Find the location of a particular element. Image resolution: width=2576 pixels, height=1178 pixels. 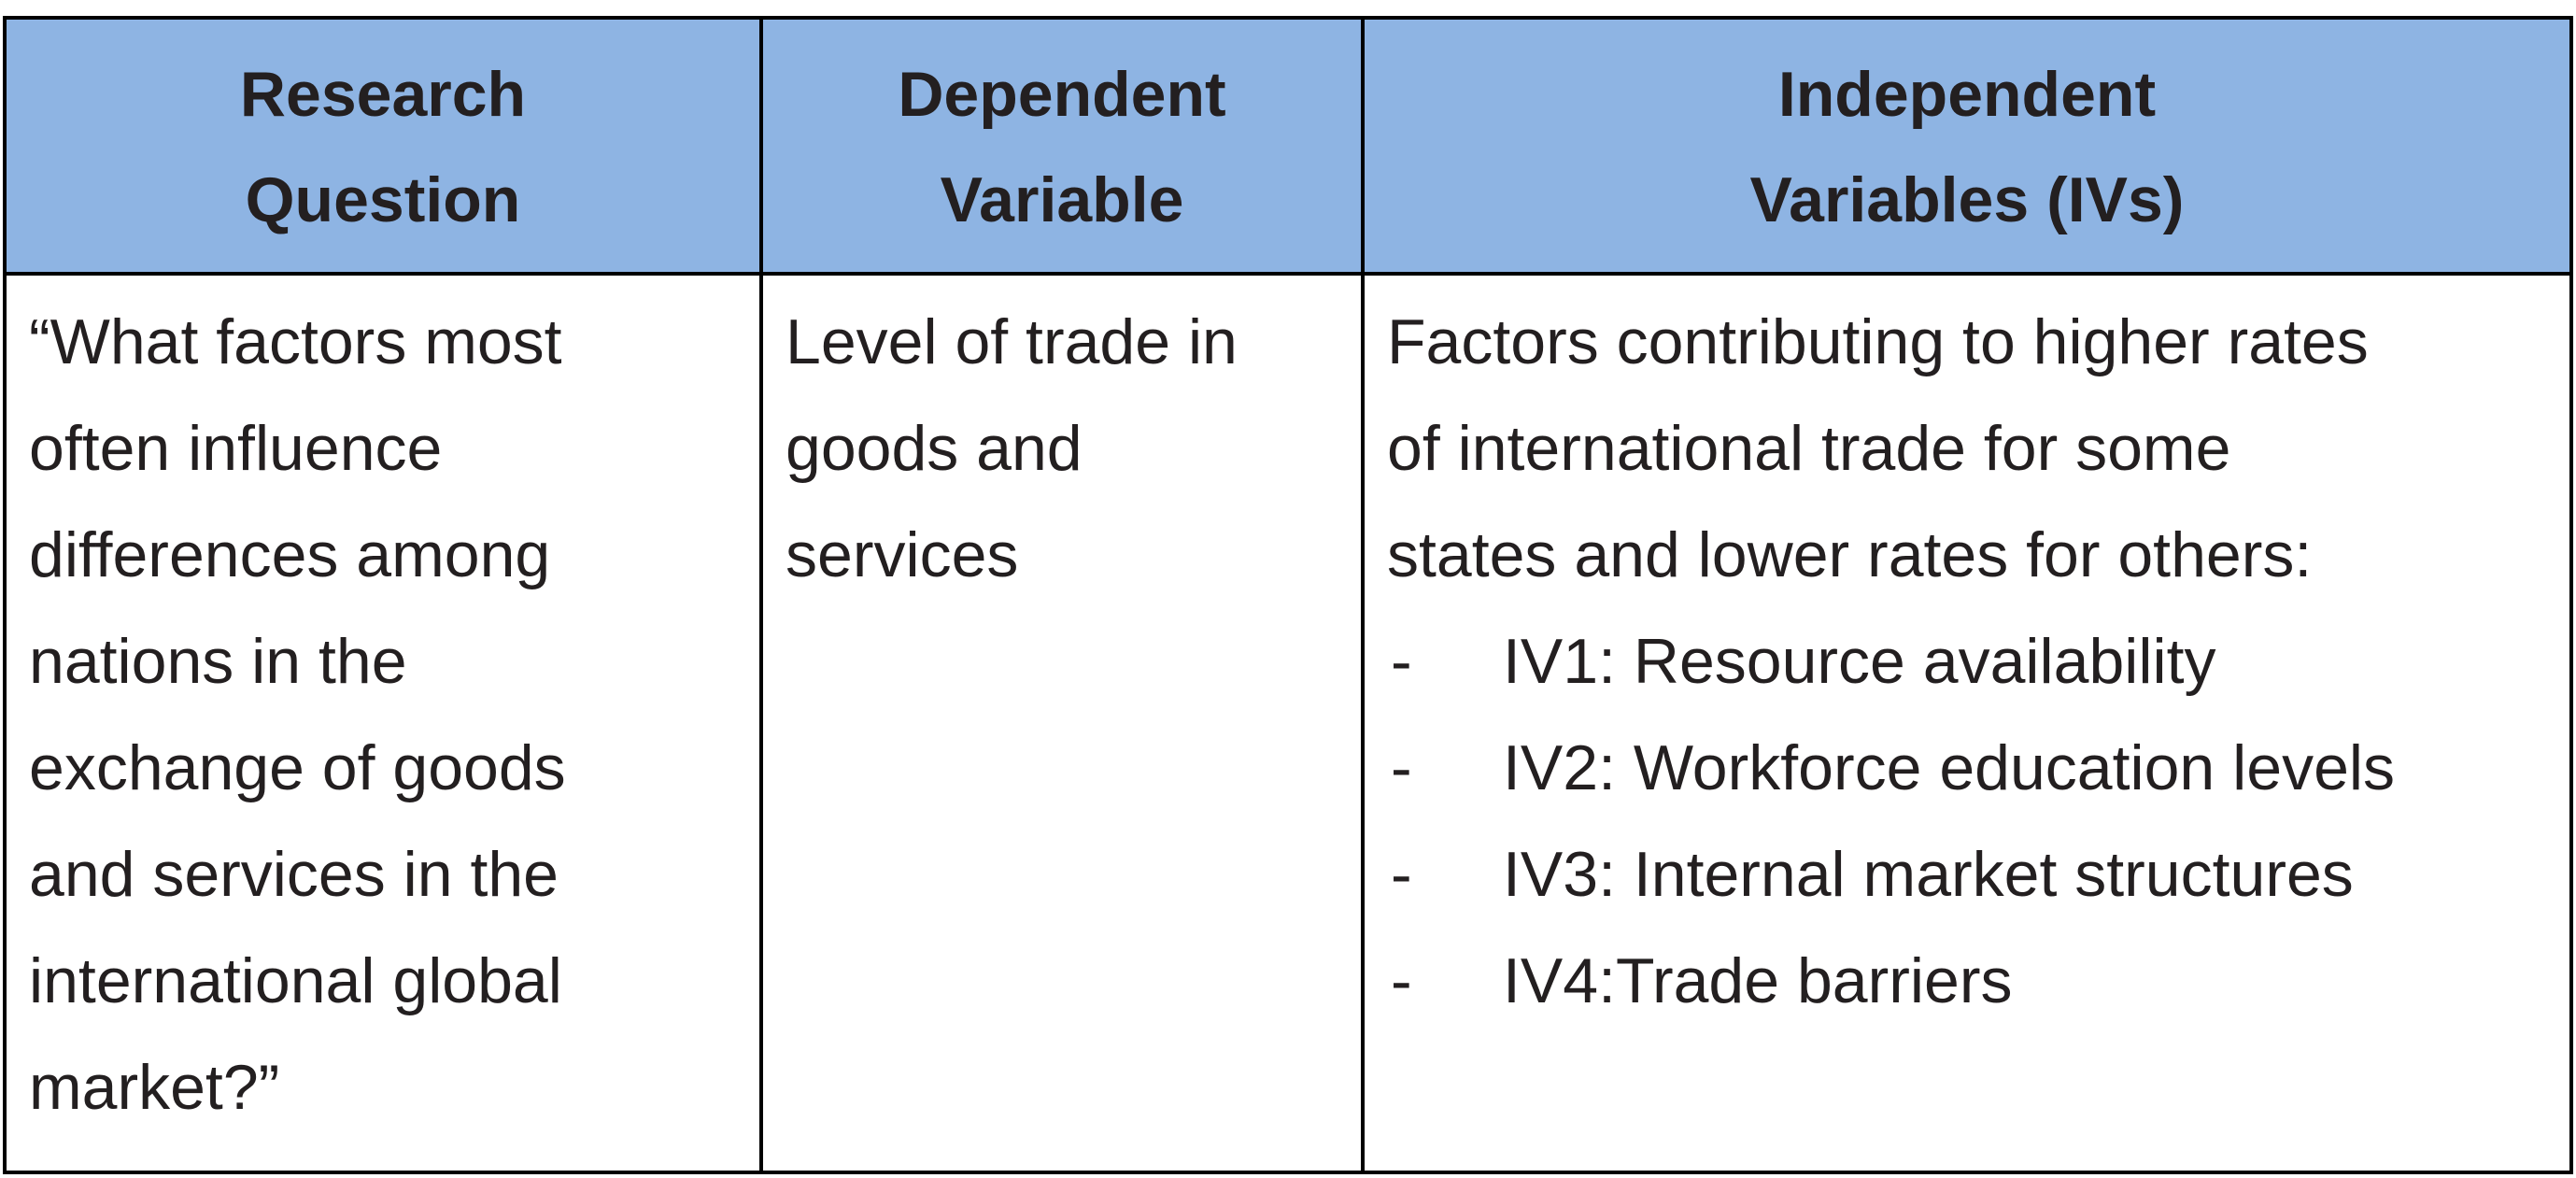

header-line: Question is located at coordinates (383, 199).